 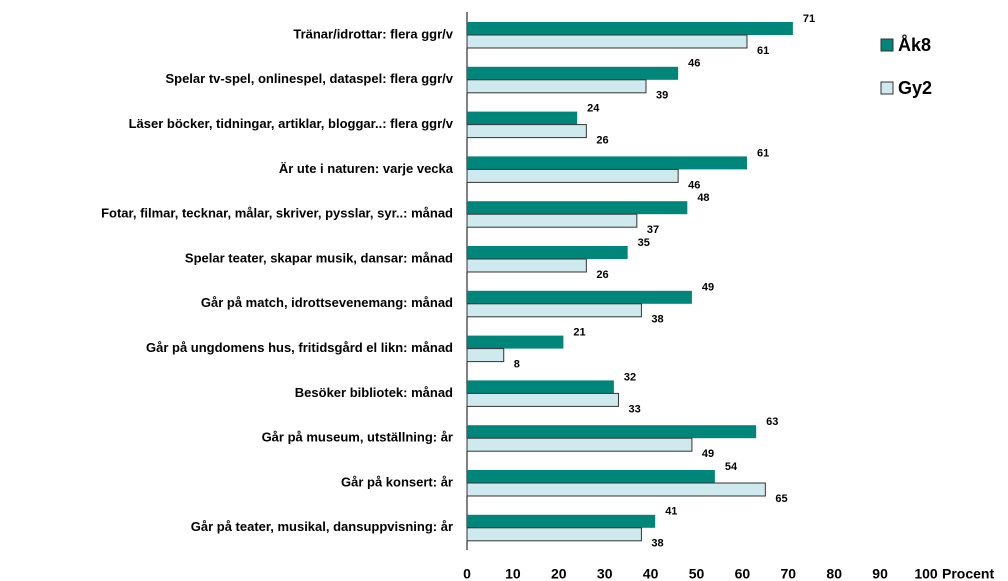 What do you see at coordinates (789, 573) in the screenshot?
I see `x-tick-label: 70` at bounding box center [789, 573].